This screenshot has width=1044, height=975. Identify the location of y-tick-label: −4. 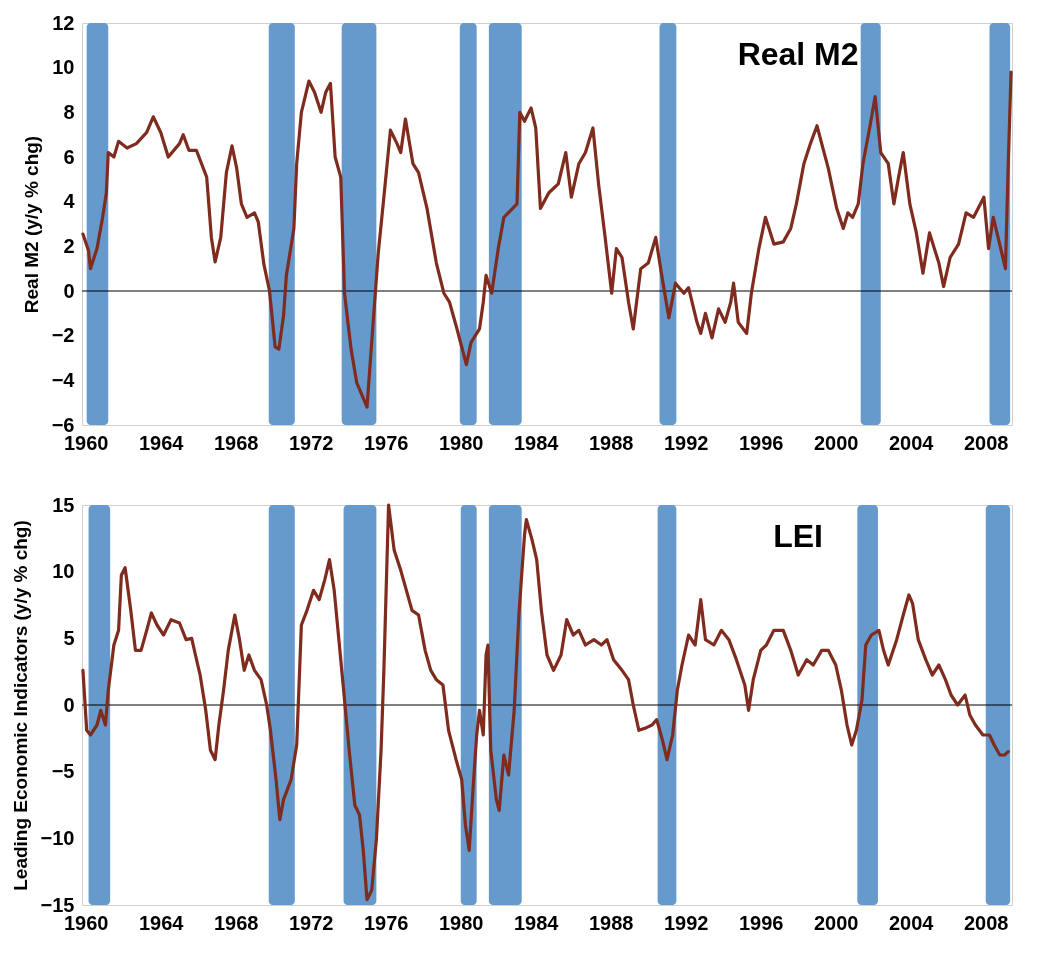
(63, 379).